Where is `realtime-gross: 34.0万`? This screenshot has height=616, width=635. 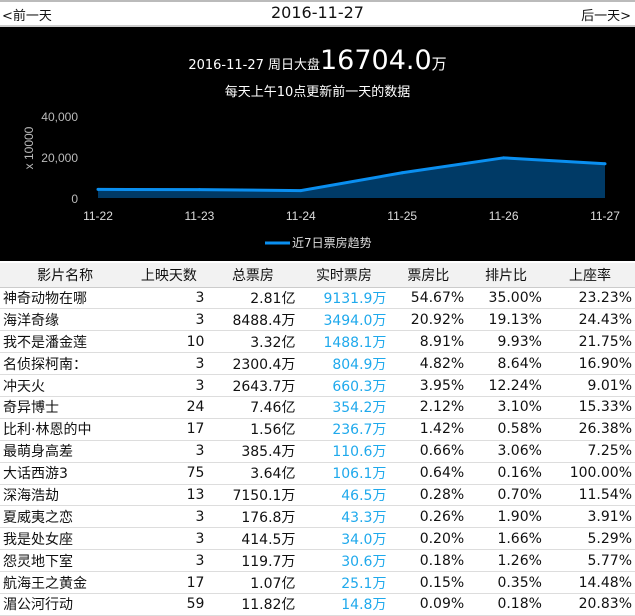
realtime-gross: 34.0万 is located at coordinates (344, 539).